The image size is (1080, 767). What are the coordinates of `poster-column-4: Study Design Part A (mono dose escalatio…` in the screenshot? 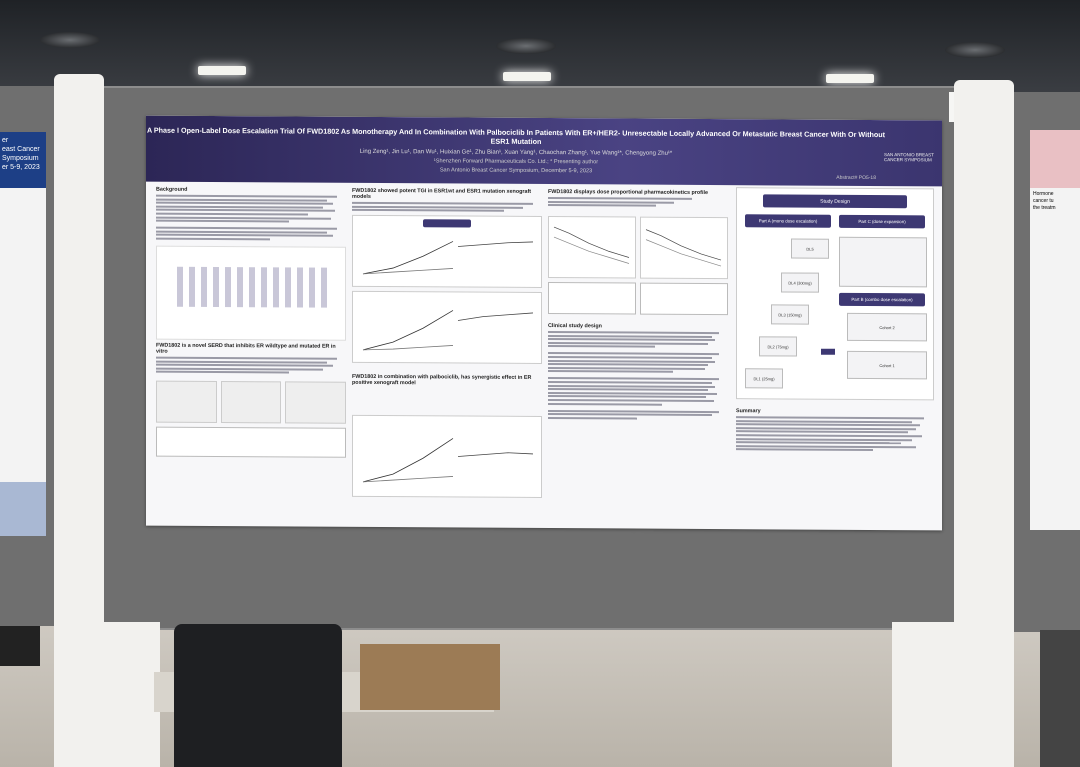 It's located at (835, 319).